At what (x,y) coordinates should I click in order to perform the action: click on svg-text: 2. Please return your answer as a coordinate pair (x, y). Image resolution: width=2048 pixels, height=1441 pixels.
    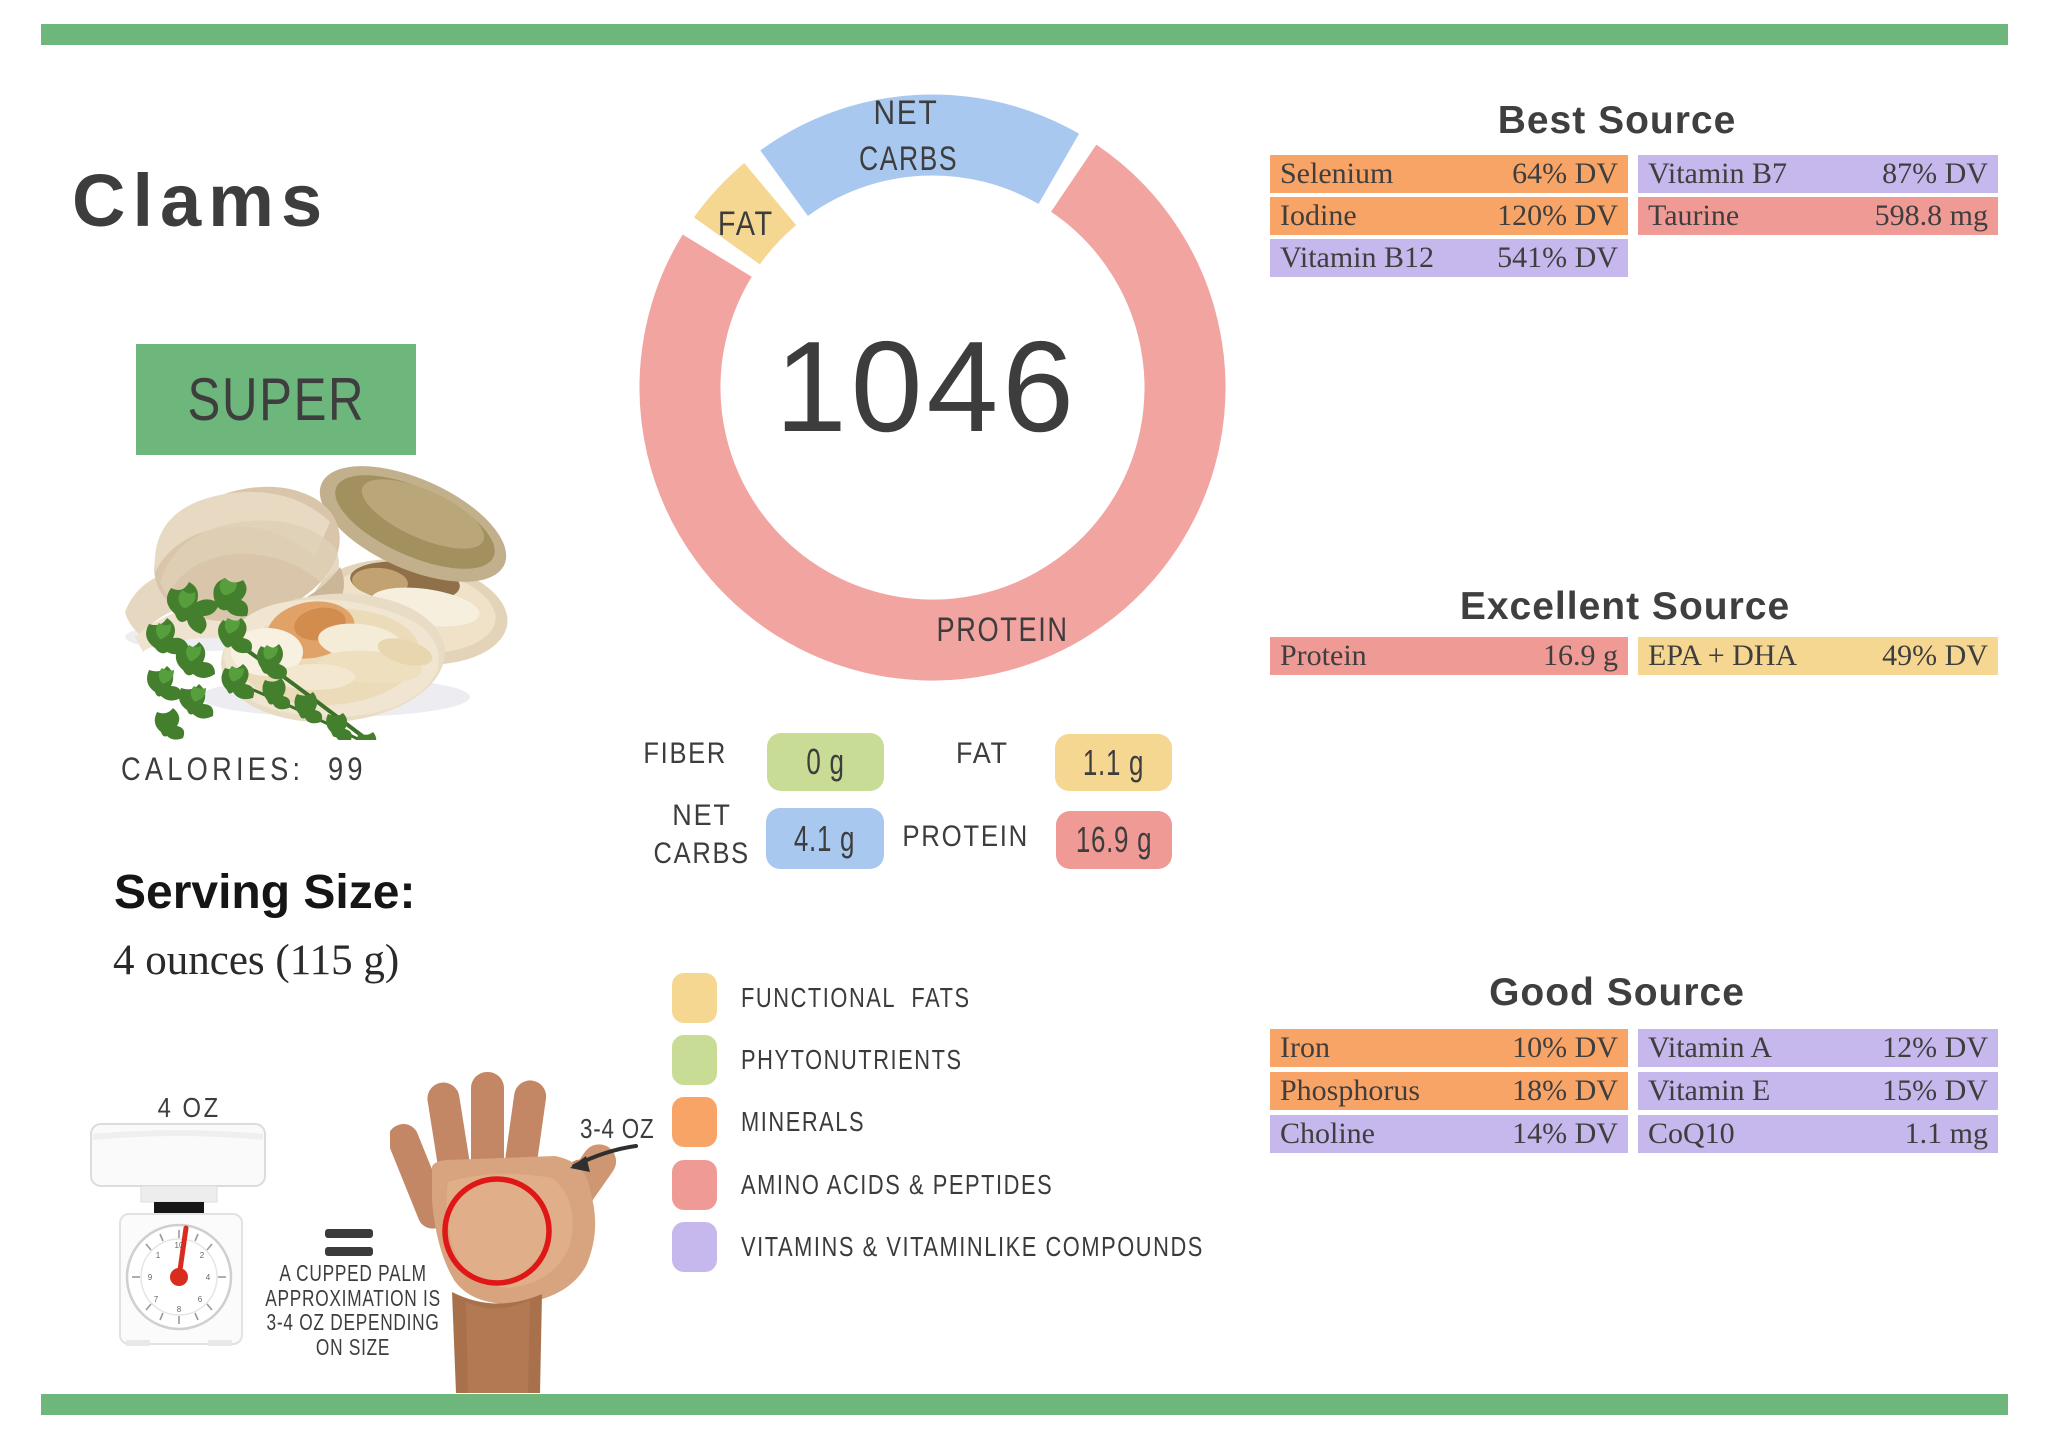
    Looking at the image, I should click on (202, 1255).